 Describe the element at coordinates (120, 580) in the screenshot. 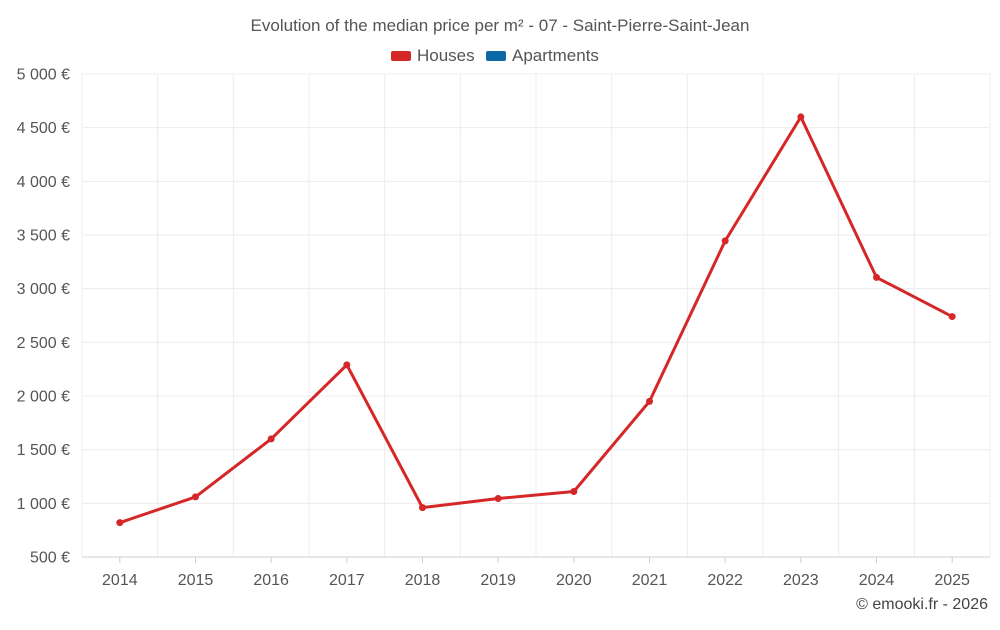

I see `x-tick-label: 2014` at that location.